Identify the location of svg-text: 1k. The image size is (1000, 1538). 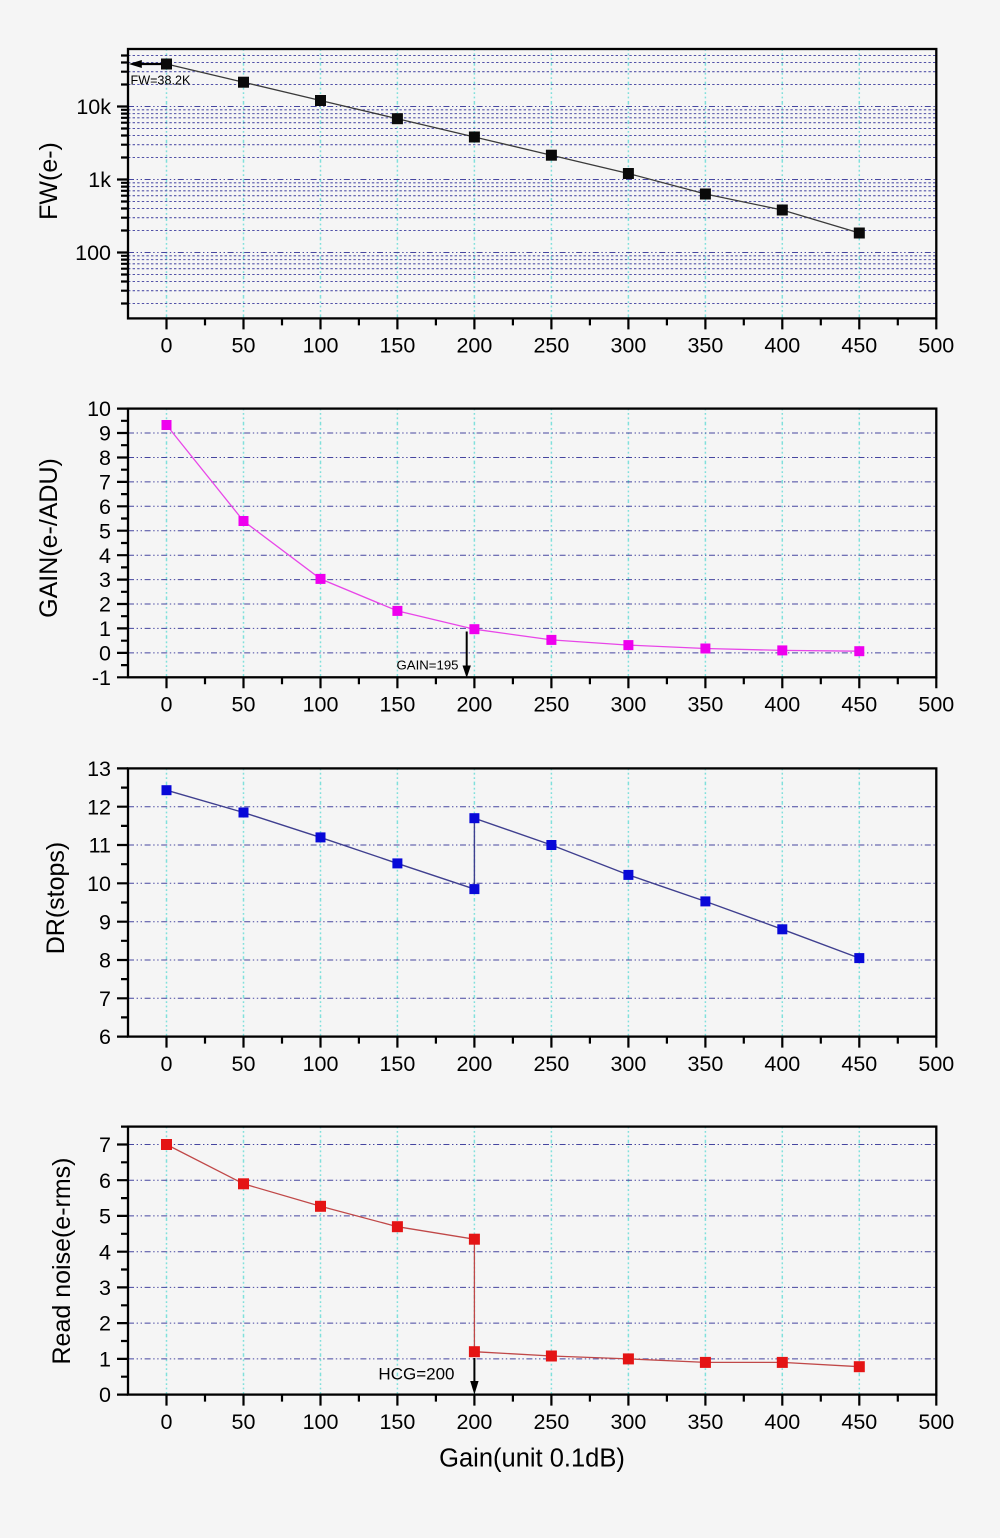
(99, 180).